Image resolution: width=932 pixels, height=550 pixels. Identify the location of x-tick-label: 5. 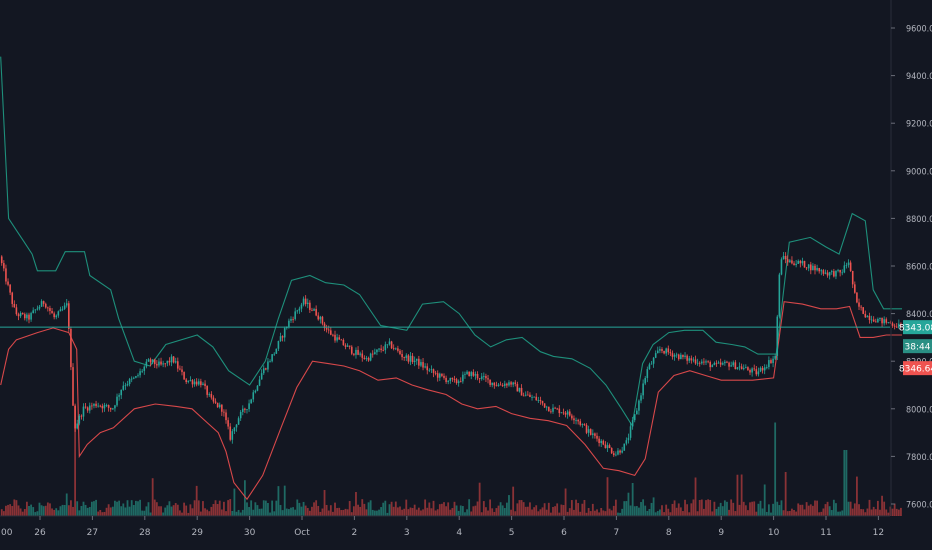
(512, 533).